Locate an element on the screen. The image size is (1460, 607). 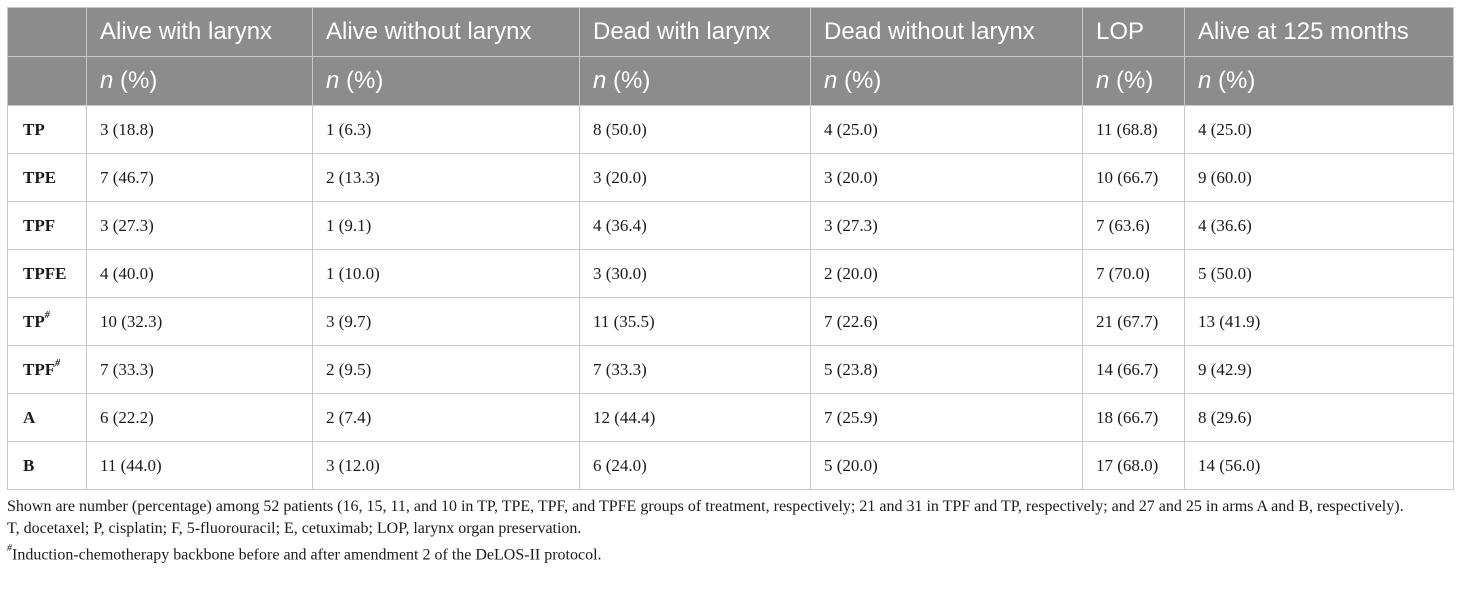
table-cell: 14 (66.7) is located at coordinates (1133, 369).